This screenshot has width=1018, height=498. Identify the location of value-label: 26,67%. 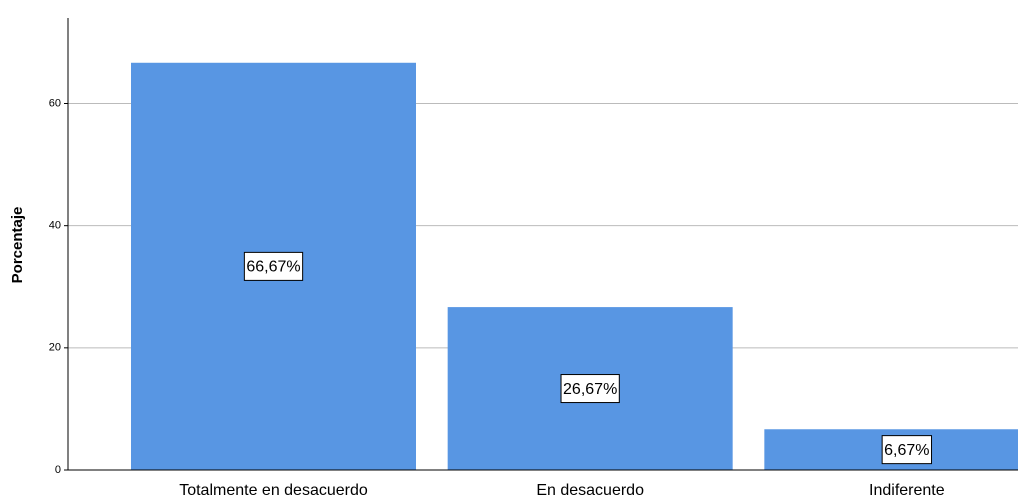
(590, 389).